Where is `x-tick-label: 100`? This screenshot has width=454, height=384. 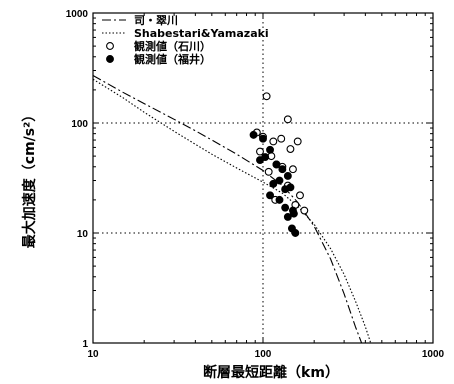
x-tick-label: 100 is located at coordinates (263, 354).